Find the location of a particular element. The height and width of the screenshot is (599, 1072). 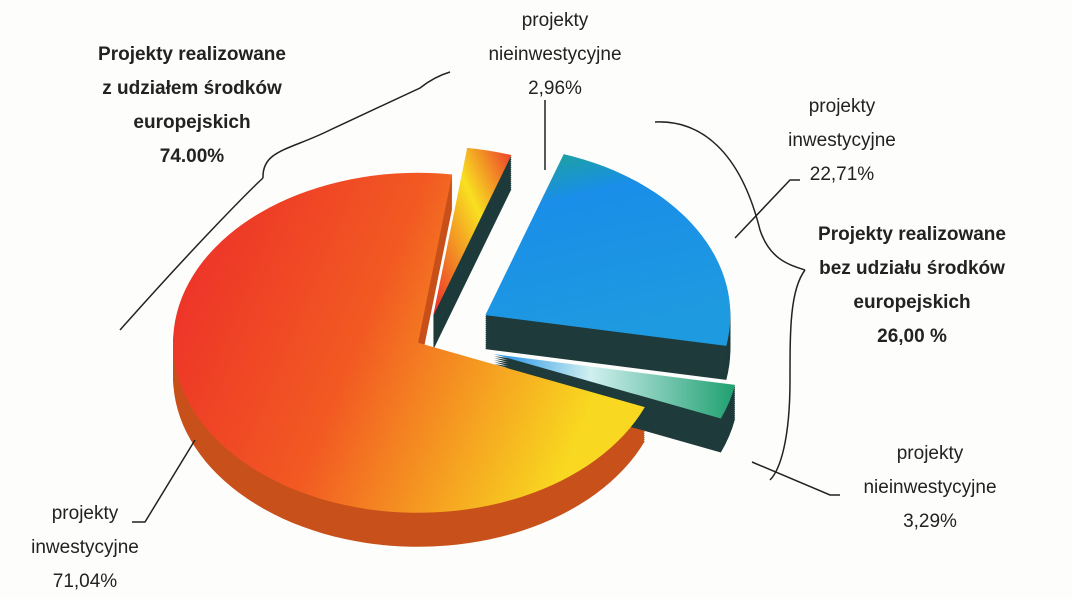

group-value: 74.00% is located at coordinates (192, 156).